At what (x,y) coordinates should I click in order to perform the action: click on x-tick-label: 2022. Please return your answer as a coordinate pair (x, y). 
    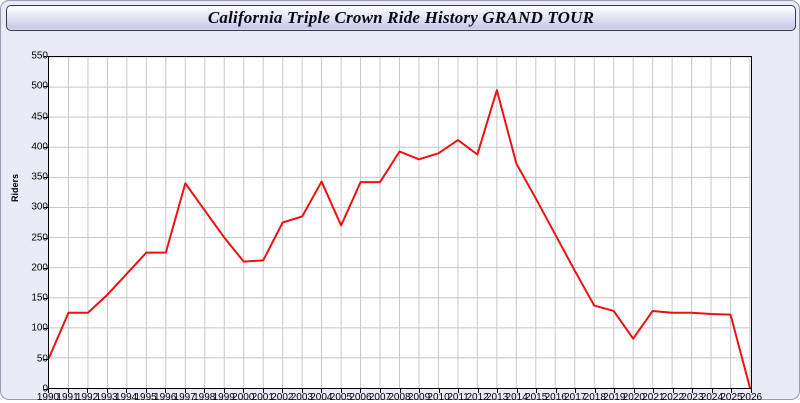
    Looking at the image, I should click on (672, 397).